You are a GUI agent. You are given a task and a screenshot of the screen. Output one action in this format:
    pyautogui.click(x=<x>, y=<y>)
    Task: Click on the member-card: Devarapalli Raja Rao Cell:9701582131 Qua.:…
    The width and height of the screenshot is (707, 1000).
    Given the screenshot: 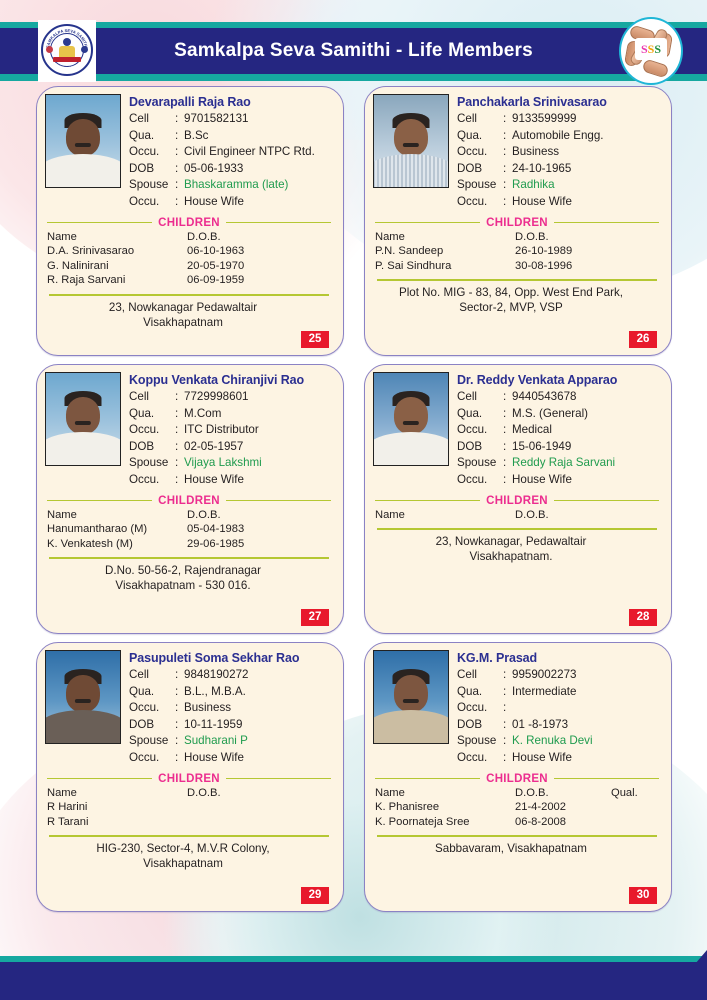 What is the action you would take?
    pyautogui.click(x=190, y=221)
    